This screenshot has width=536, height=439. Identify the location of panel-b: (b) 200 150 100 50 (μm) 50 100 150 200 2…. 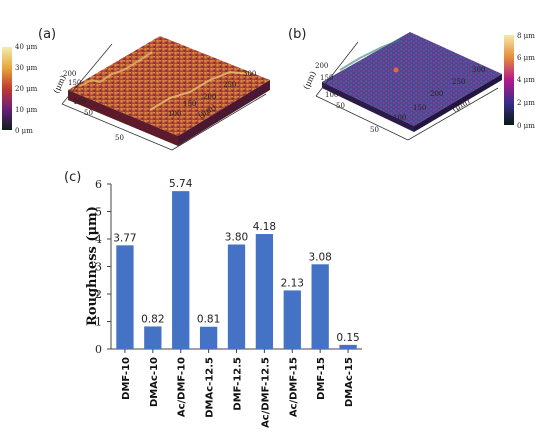
(411, 84).